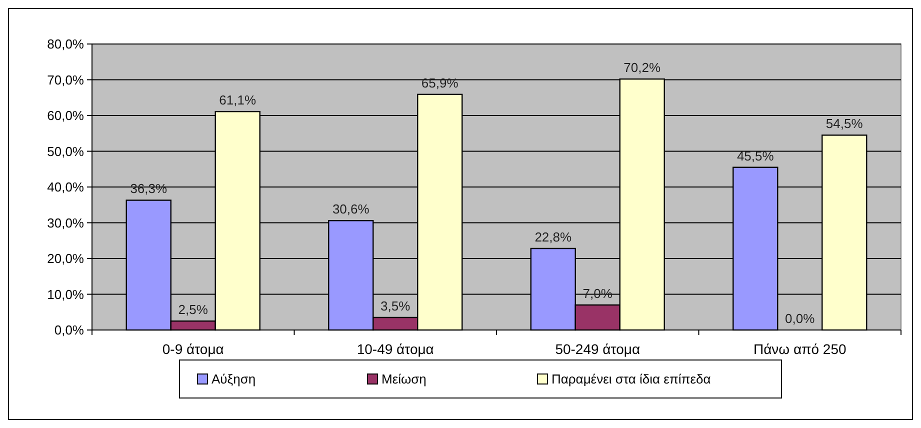 The width and height of the screenshot is (921, 428). What do you see at coordinates (65, 187) in the screenshot?
I see `y-tick-label: 40,0%` at bounding box center [65, 187].